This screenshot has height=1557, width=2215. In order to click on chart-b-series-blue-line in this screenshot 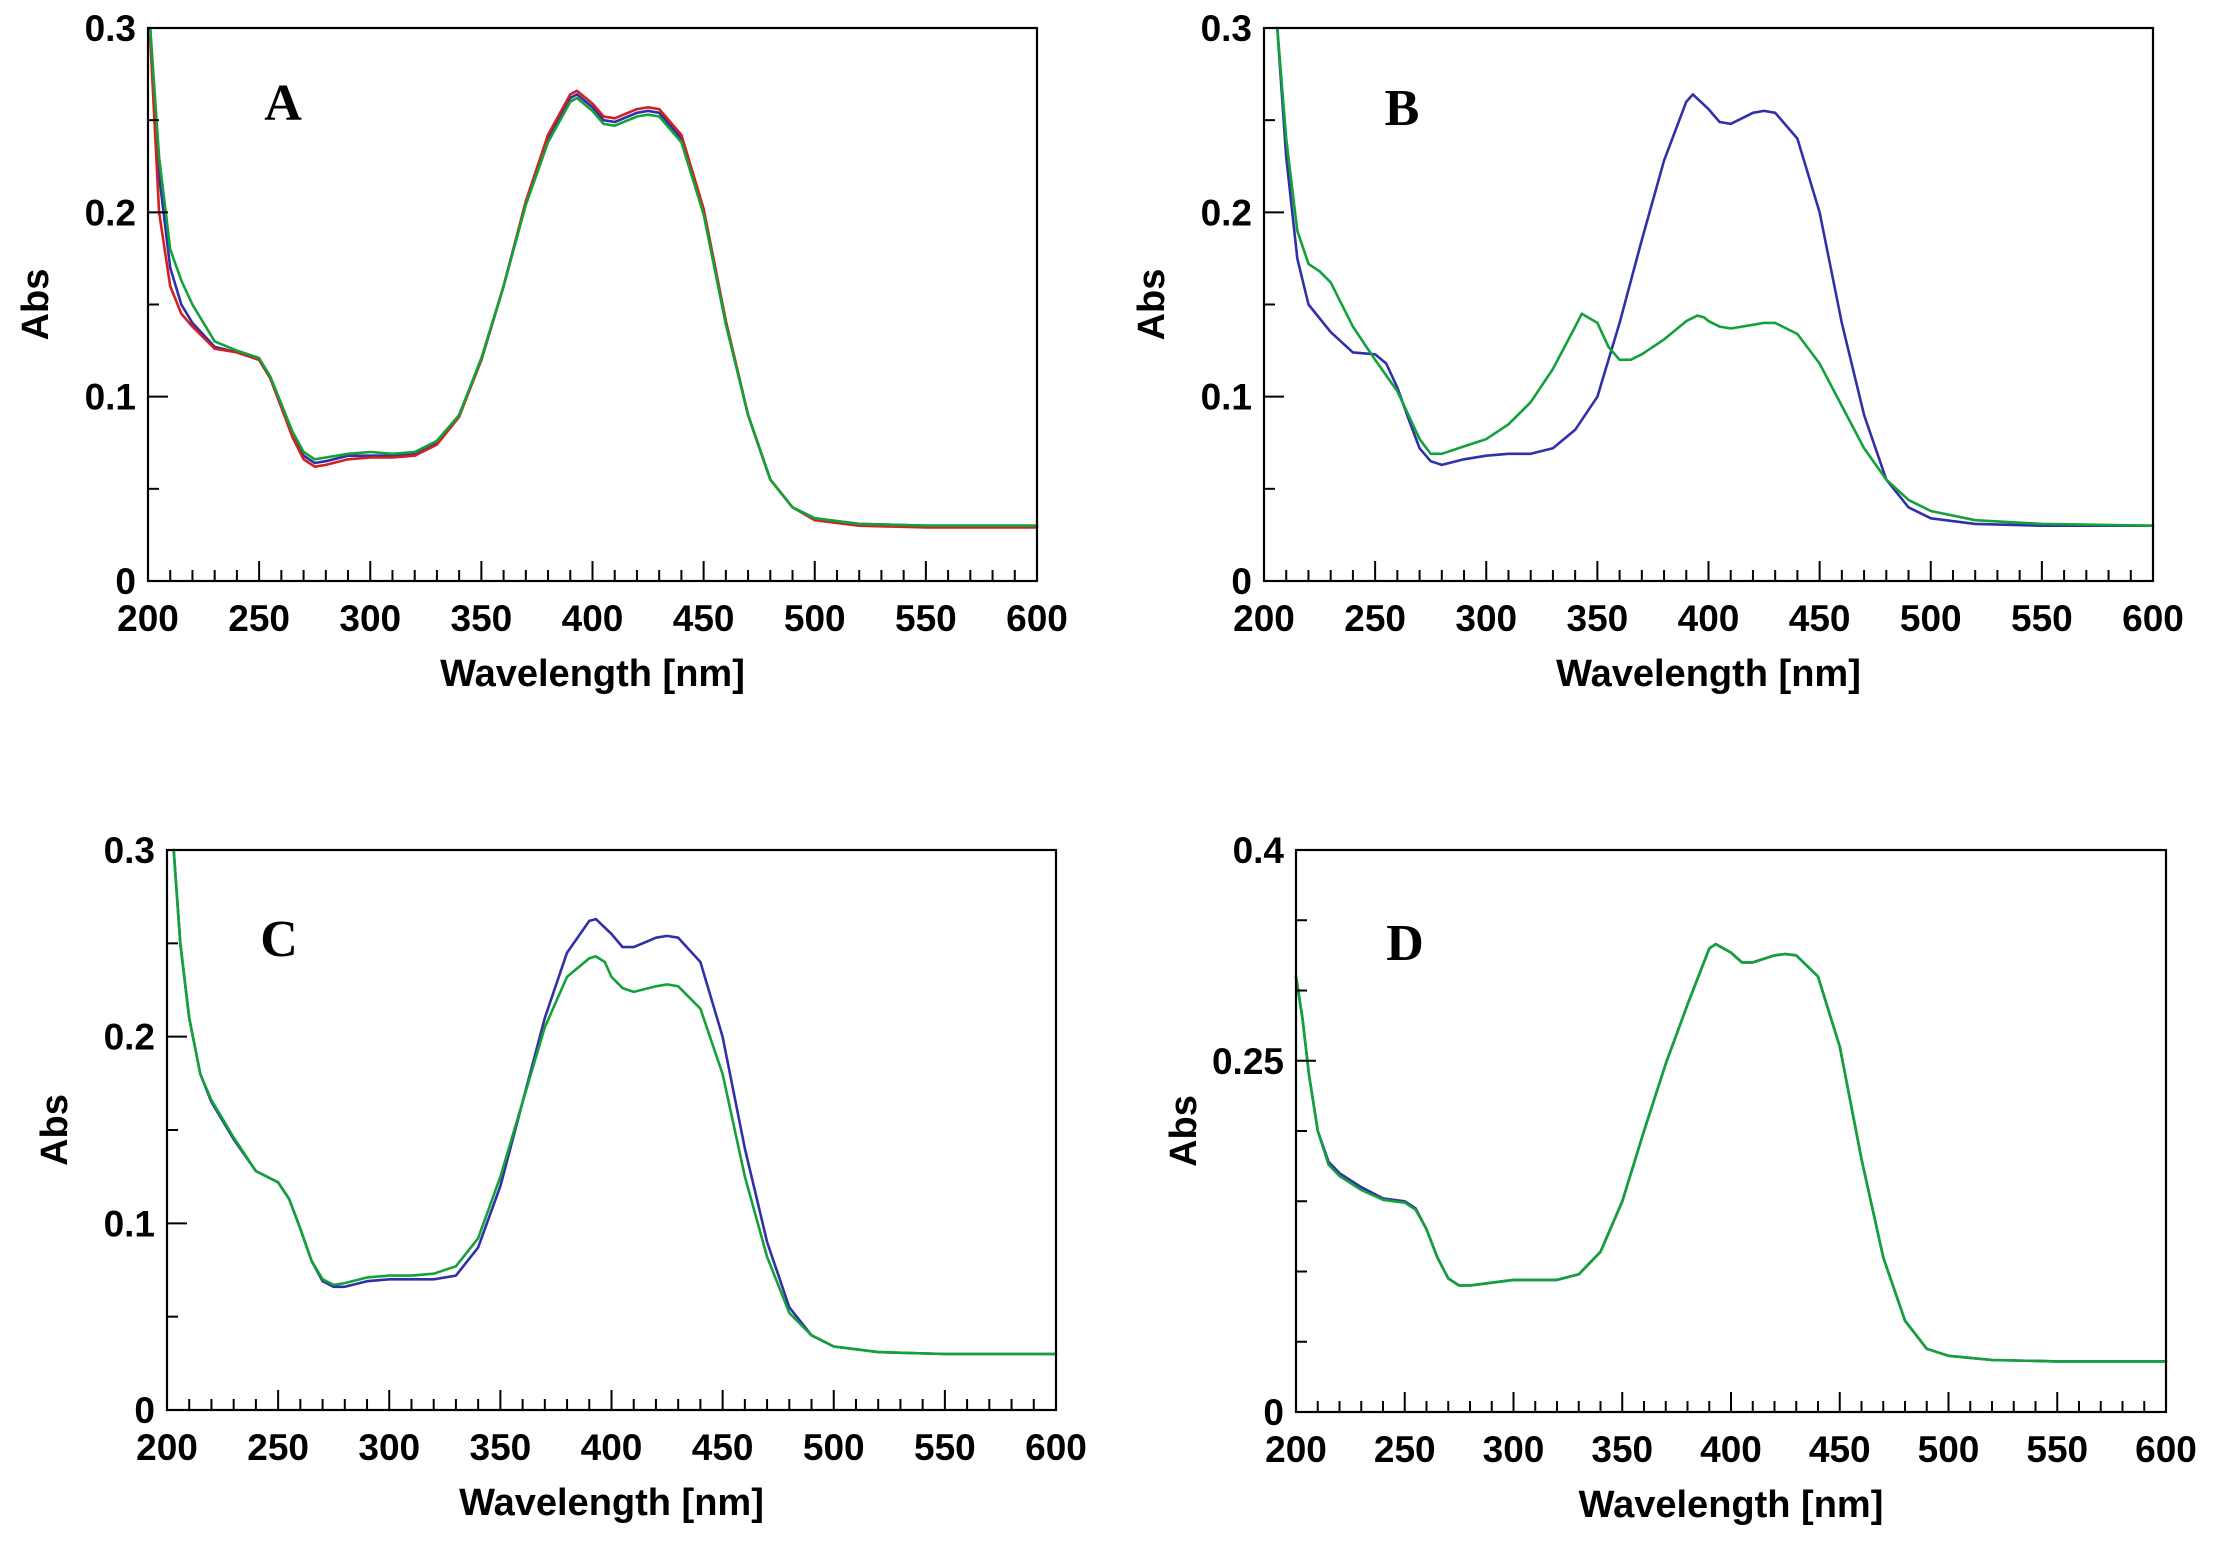, I will do `click(1715, 276)`.